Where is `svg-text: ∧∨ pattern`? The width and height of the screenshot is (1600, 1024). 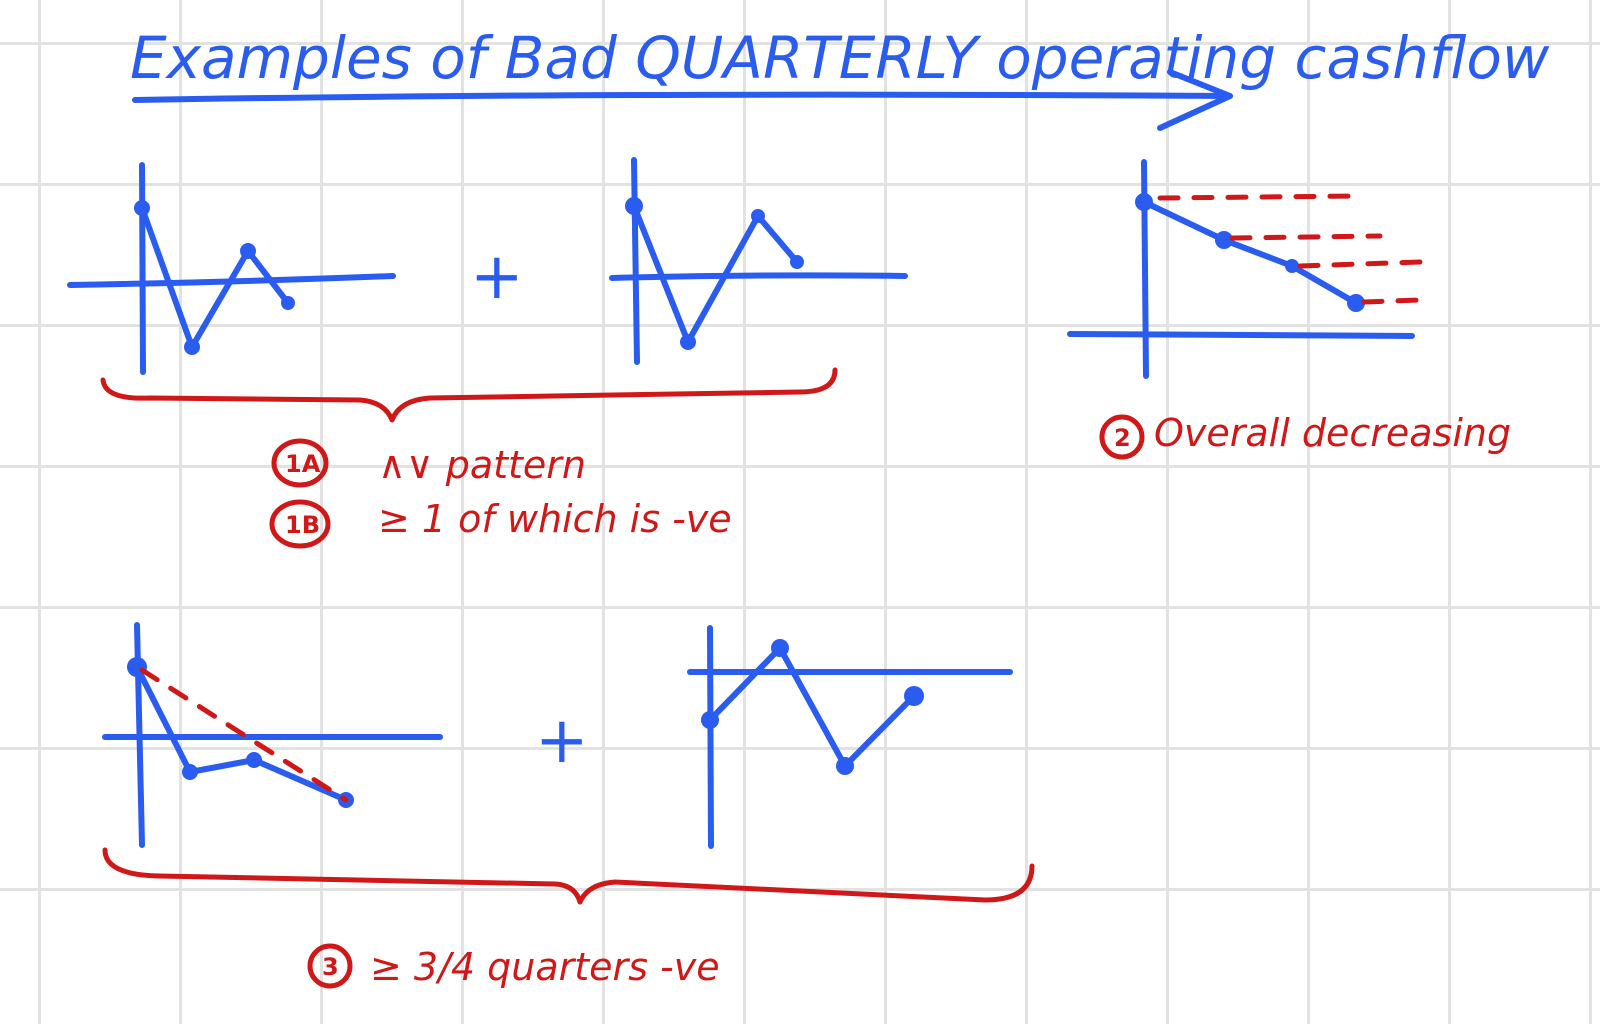
svg-text: ∧∨ pattern is located at coordinates (482, 465).